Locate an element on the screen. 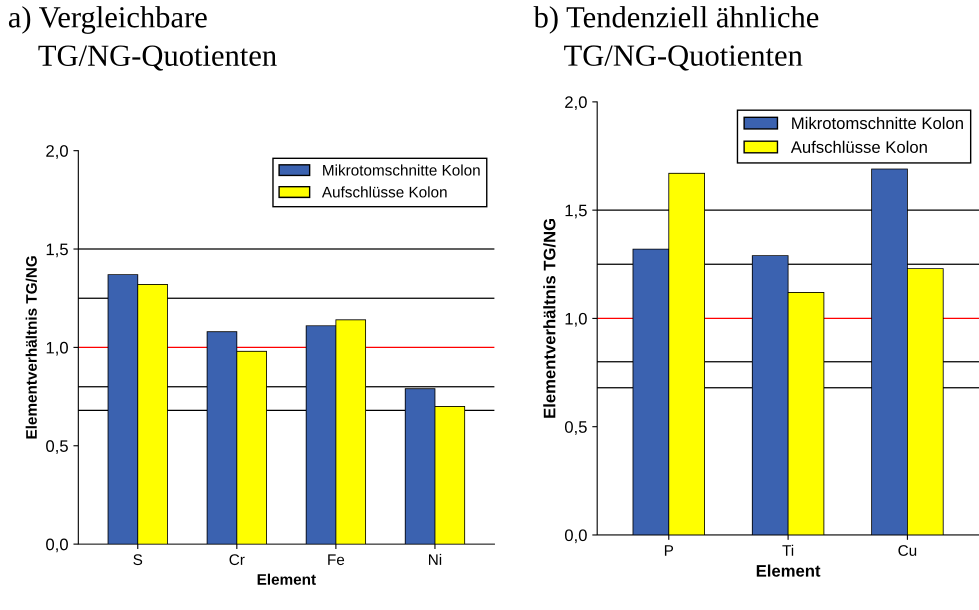 The image size is (979, 610). x-tick-label: Ni is located at coordinates (435, 559).